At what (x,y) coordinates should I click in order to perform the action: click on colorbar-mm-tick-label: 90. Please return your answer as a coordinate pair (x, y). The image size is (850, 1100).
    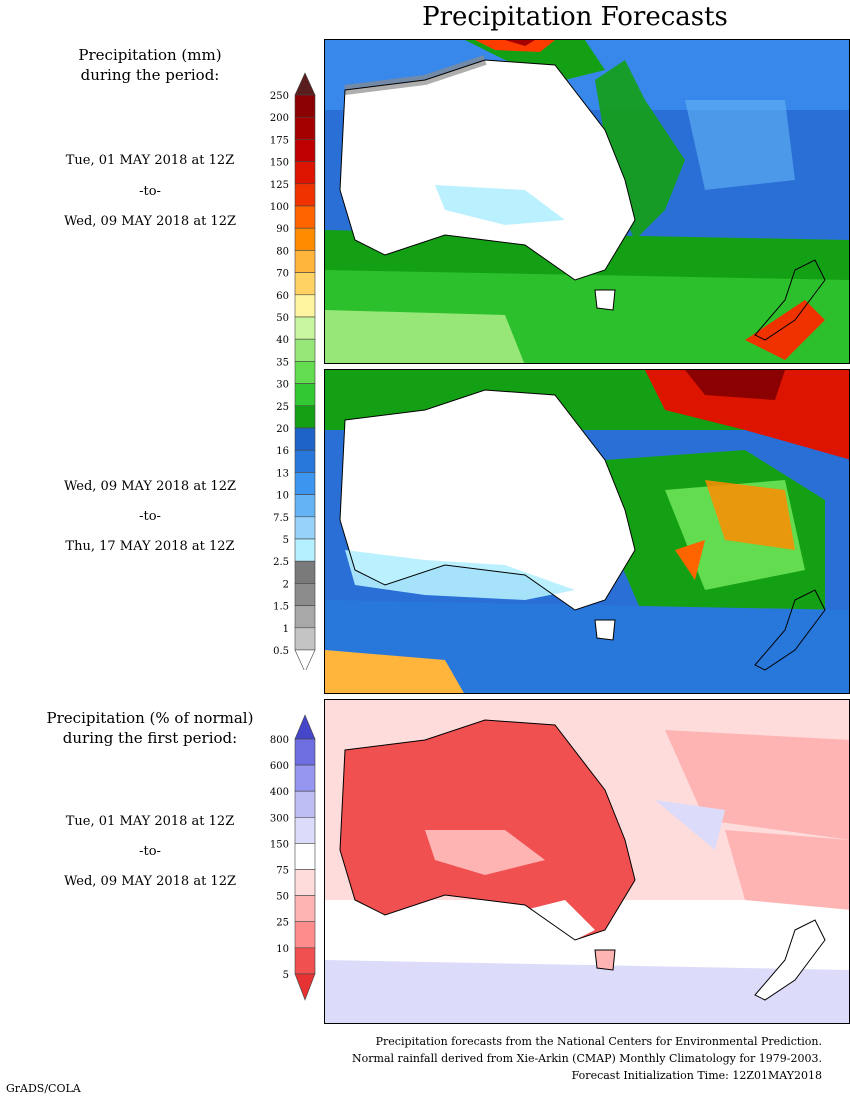
    Looking at the image, I should click on (282, 229).